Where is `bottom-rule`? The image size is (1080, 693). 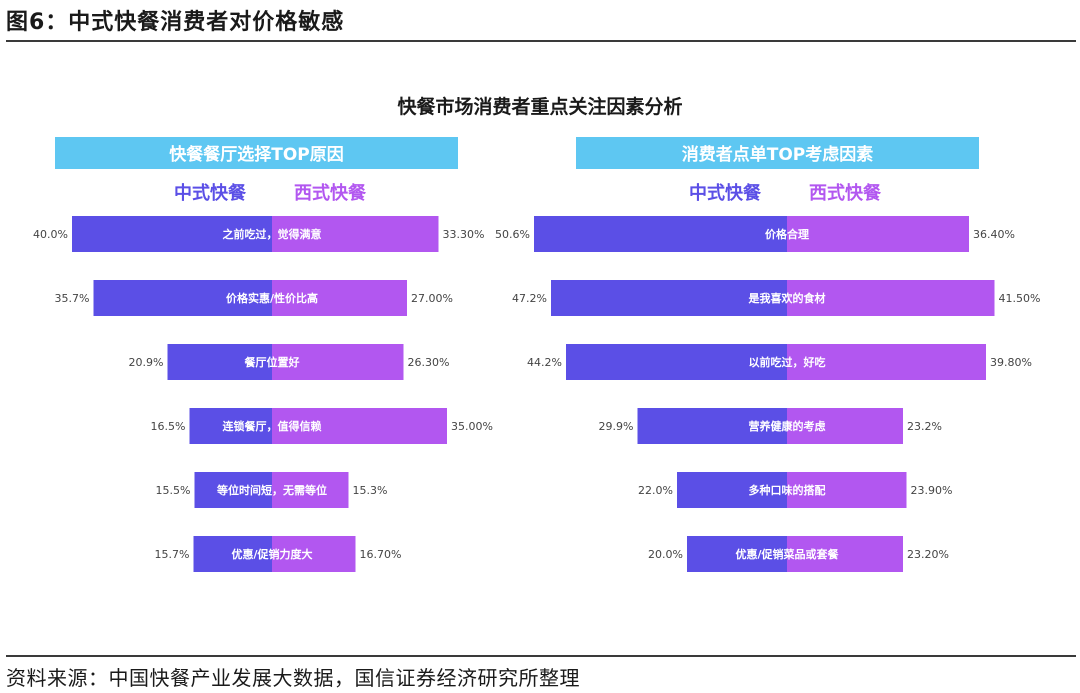 bottom-rule is located at coordinates (541, 656).